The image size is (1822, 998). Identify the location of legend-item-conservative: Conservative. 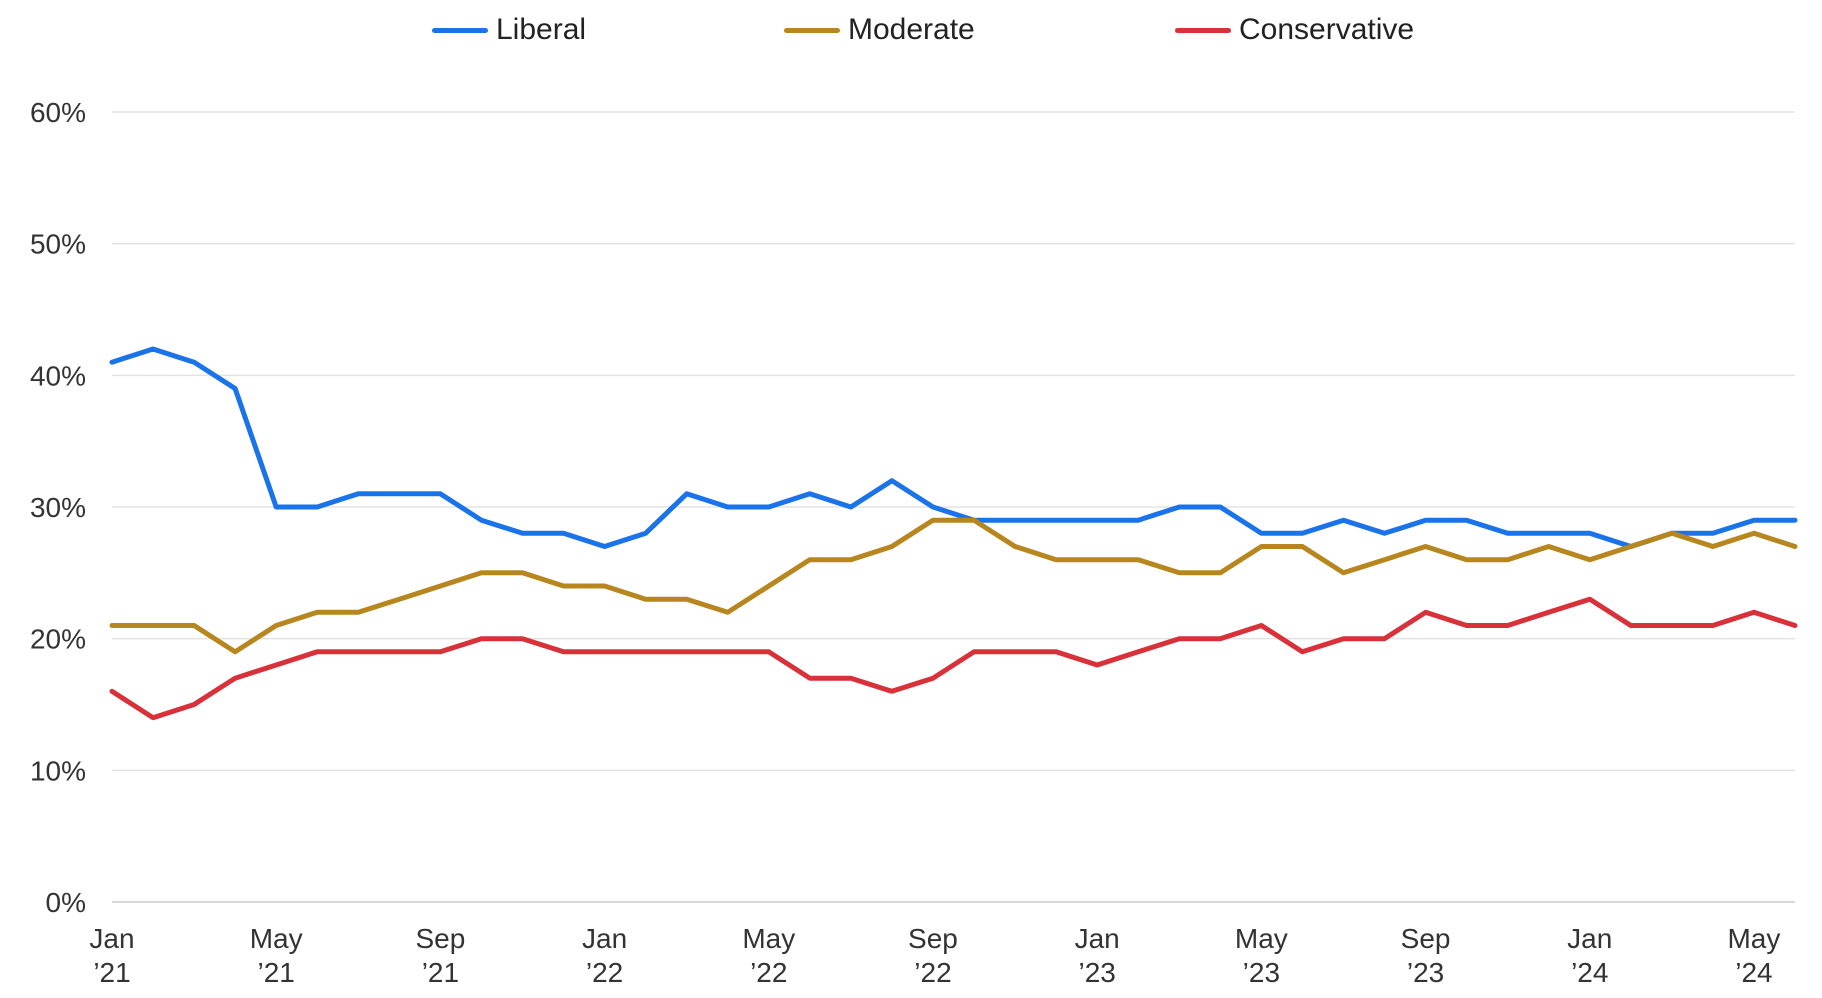
(1294, 30).